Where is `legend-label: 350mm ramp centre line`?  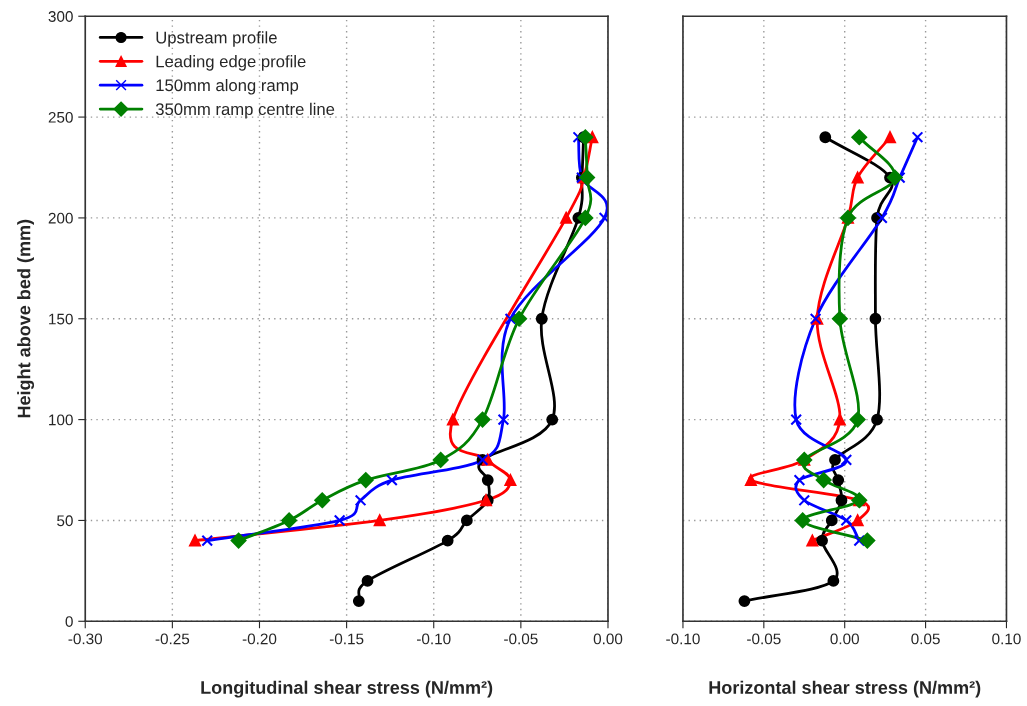 legend-label: 350mm ramp centre line is located at coordinates (245, 110).